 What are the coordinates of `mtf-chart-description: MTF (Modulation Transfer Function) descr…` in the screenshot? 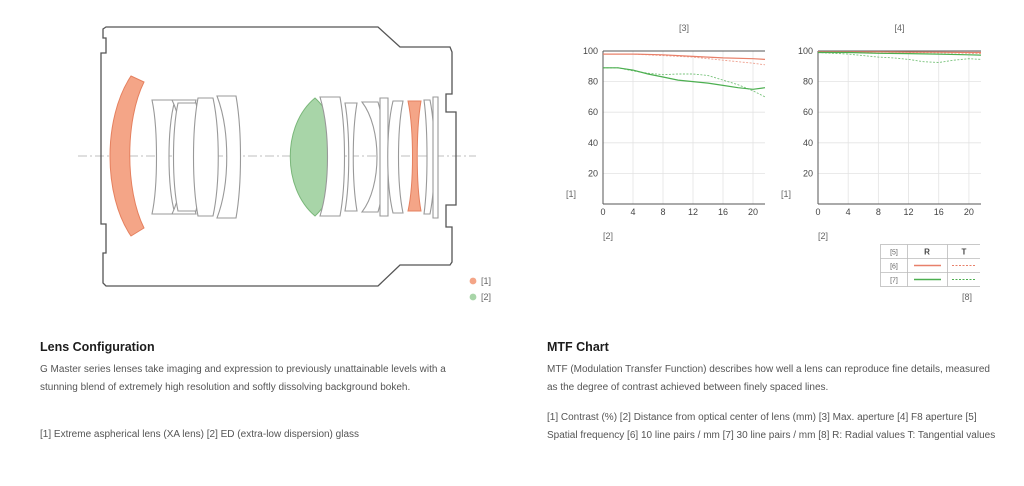 It's located at (768, 378).